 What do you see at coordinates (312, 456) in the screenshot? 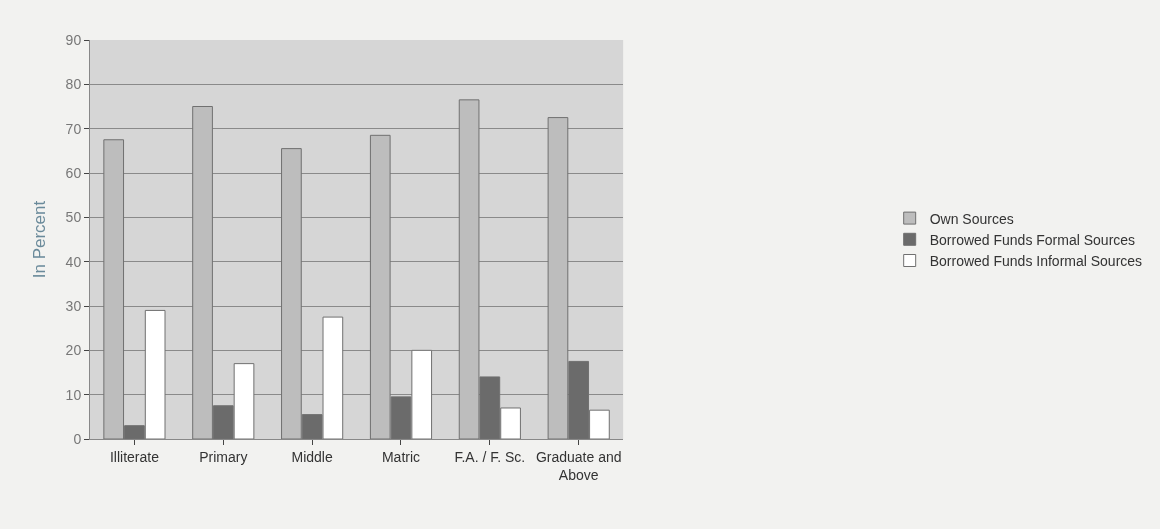
I see `x-tick-label: Middle` at bounding box center [312, 456].